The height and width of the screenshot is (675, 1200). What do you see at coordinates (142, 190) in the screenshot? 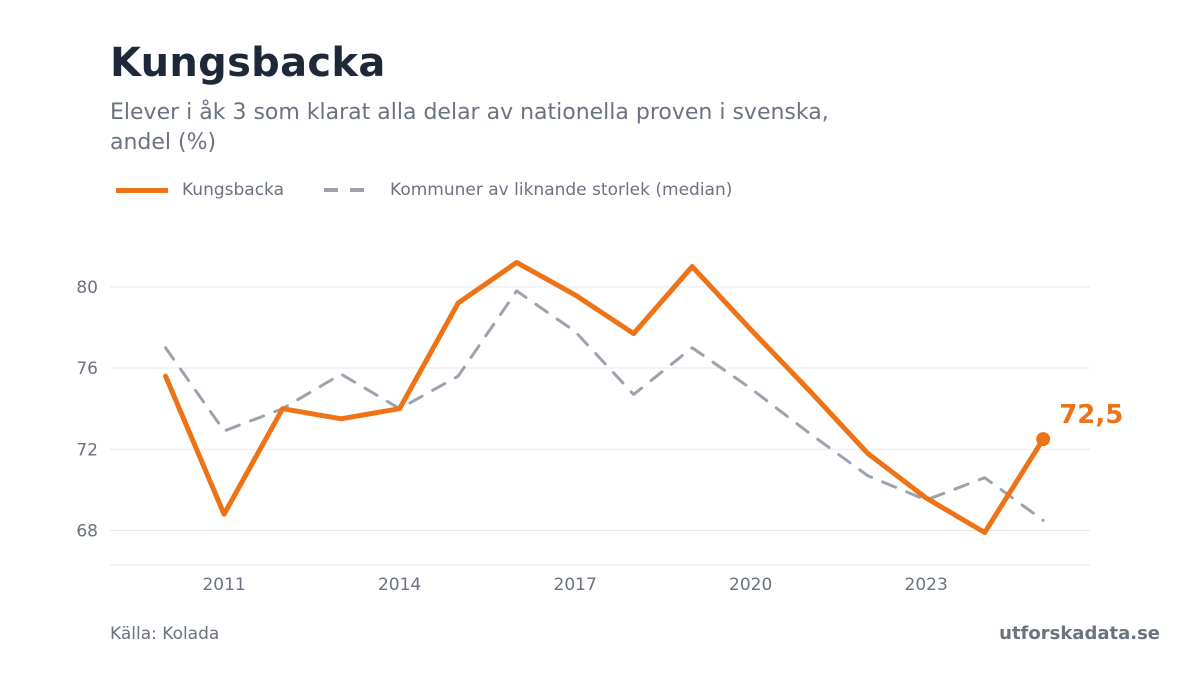
I see `legend-swatch-solid` at bounding box center [142, 190].